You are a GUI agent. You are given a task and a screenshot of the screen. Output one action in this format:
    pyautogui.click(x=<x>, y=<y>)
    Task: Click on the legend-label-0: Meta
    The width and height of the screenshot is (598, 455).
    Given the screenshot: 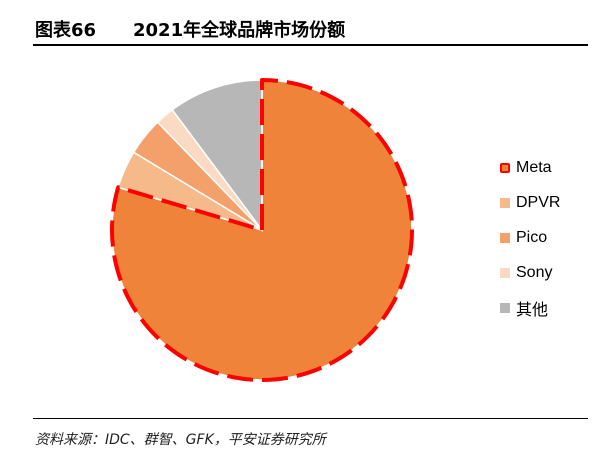 What is the action you would take?
    pyautogui.click(x=534, y=167)
    